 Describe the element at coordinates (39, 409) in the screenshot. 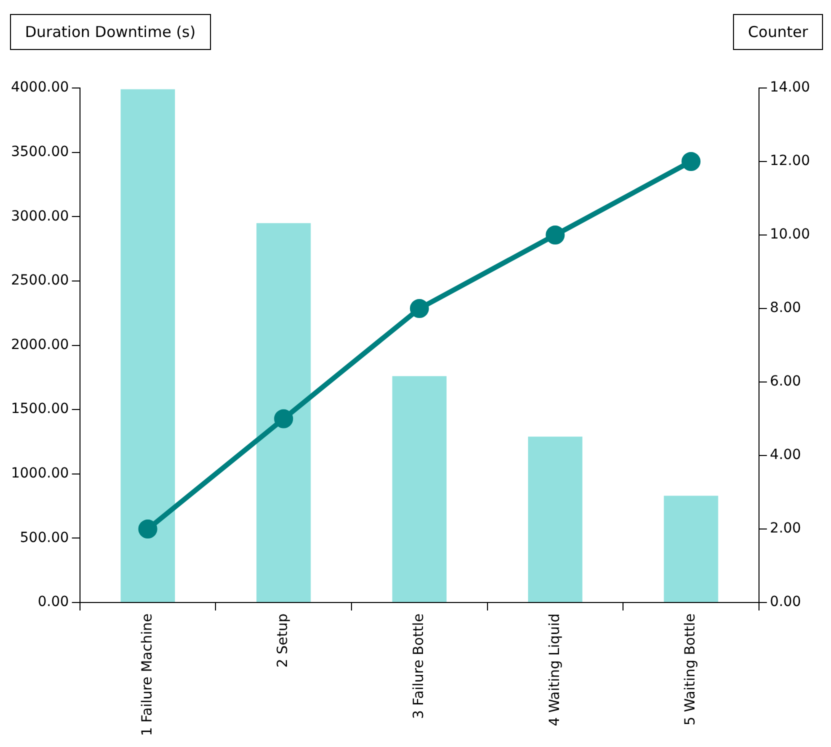

I see `y-tick-label: 1500.00` at that location.